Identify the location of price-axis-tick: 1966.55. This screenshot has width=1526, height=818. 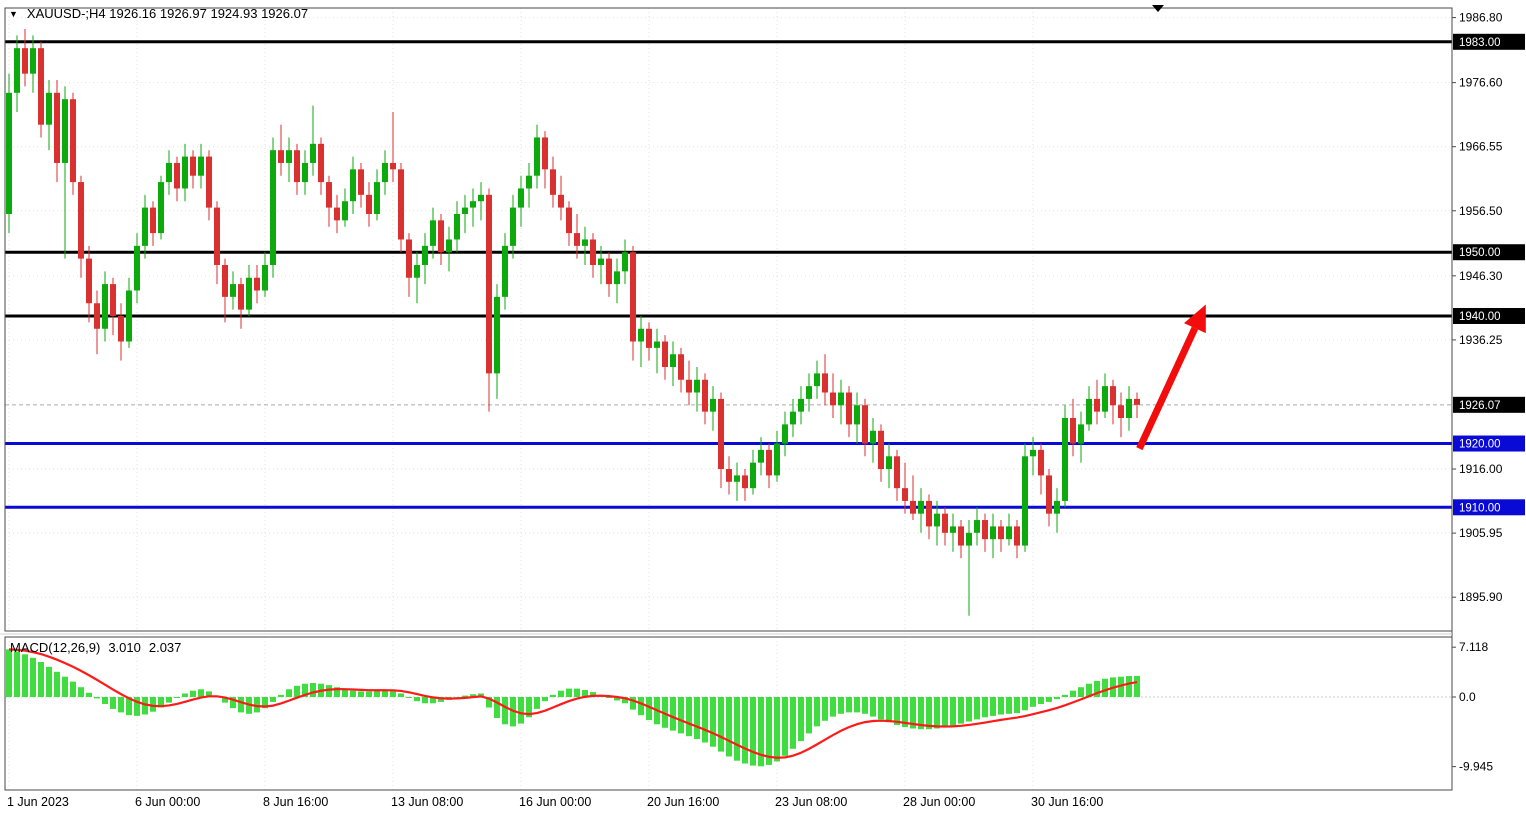
(1481, 147).